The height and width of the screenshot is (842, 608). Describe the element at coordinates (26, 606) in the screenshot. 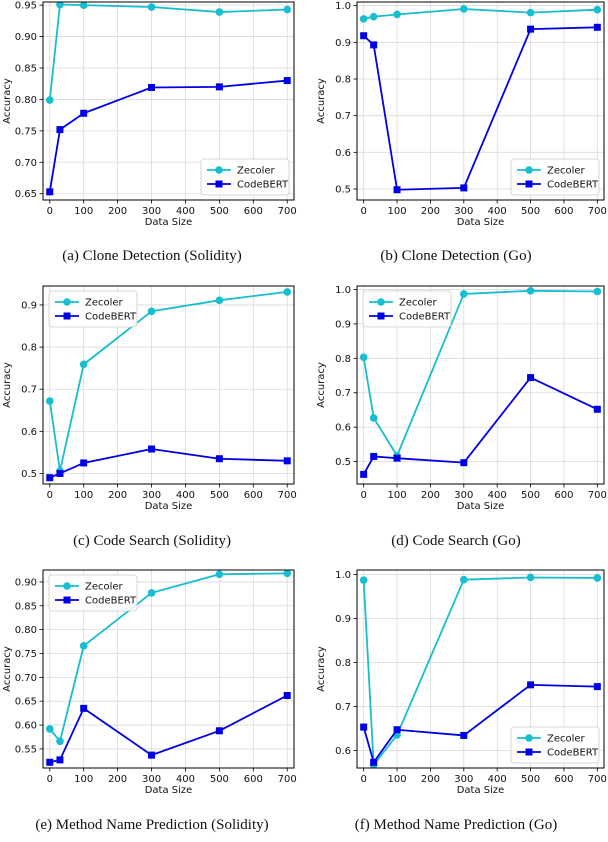

I see `y-tick-label: 0.85` at that location.